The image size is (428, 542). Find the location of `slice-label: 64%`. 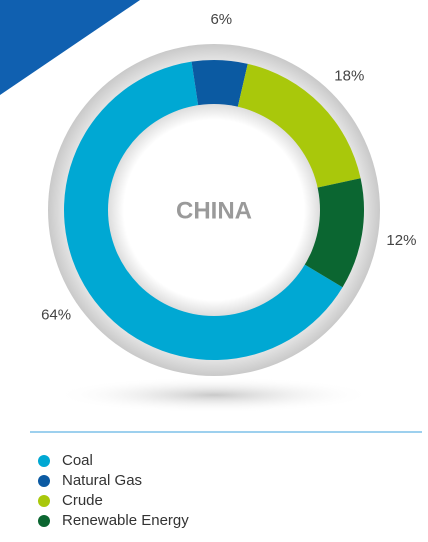

slice-label: 64% is located at coordinates (56, 315).